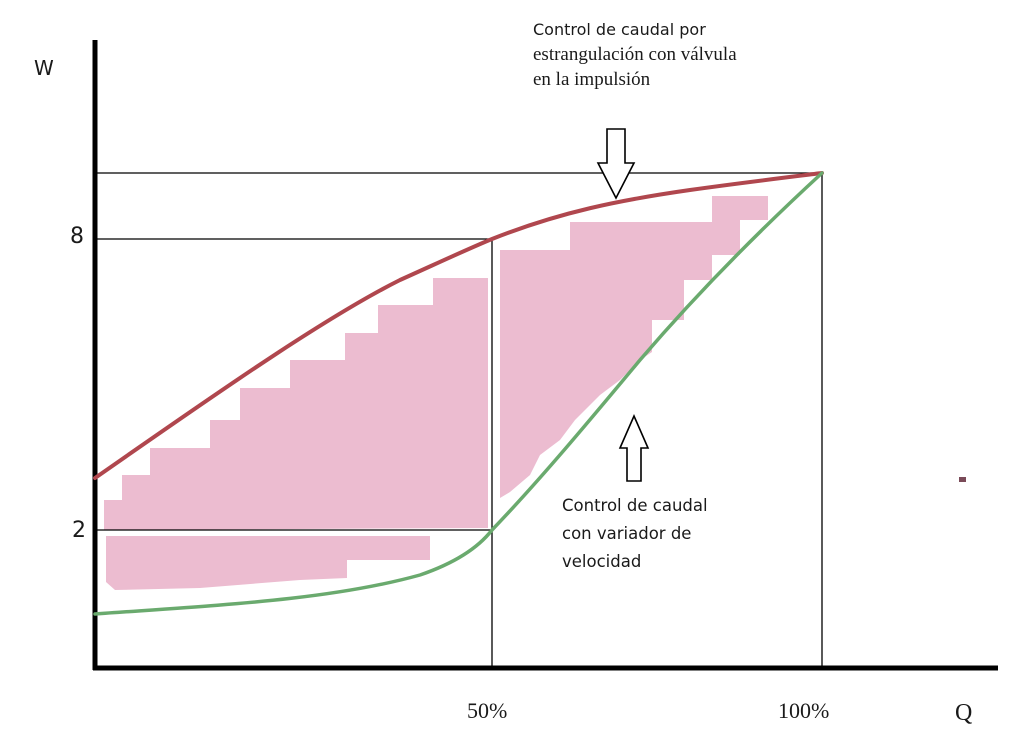 This screenshot has height=752, width=1028. I want to click on stray-marker, so click(962, 479).